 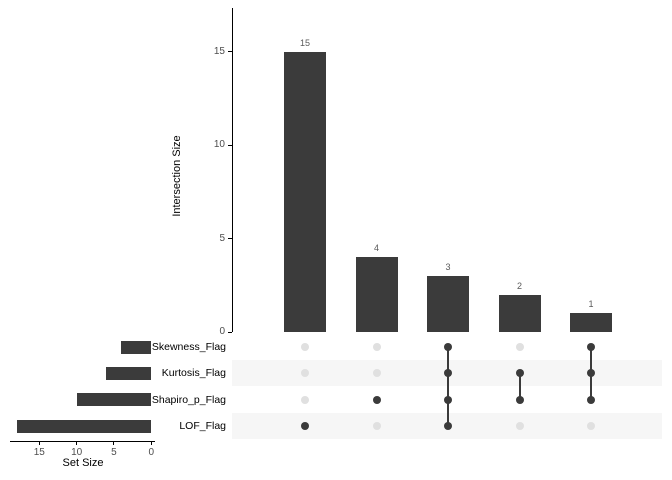 I want to click on intersection-axis-tick-label: 5, so click(x=222, y=238).